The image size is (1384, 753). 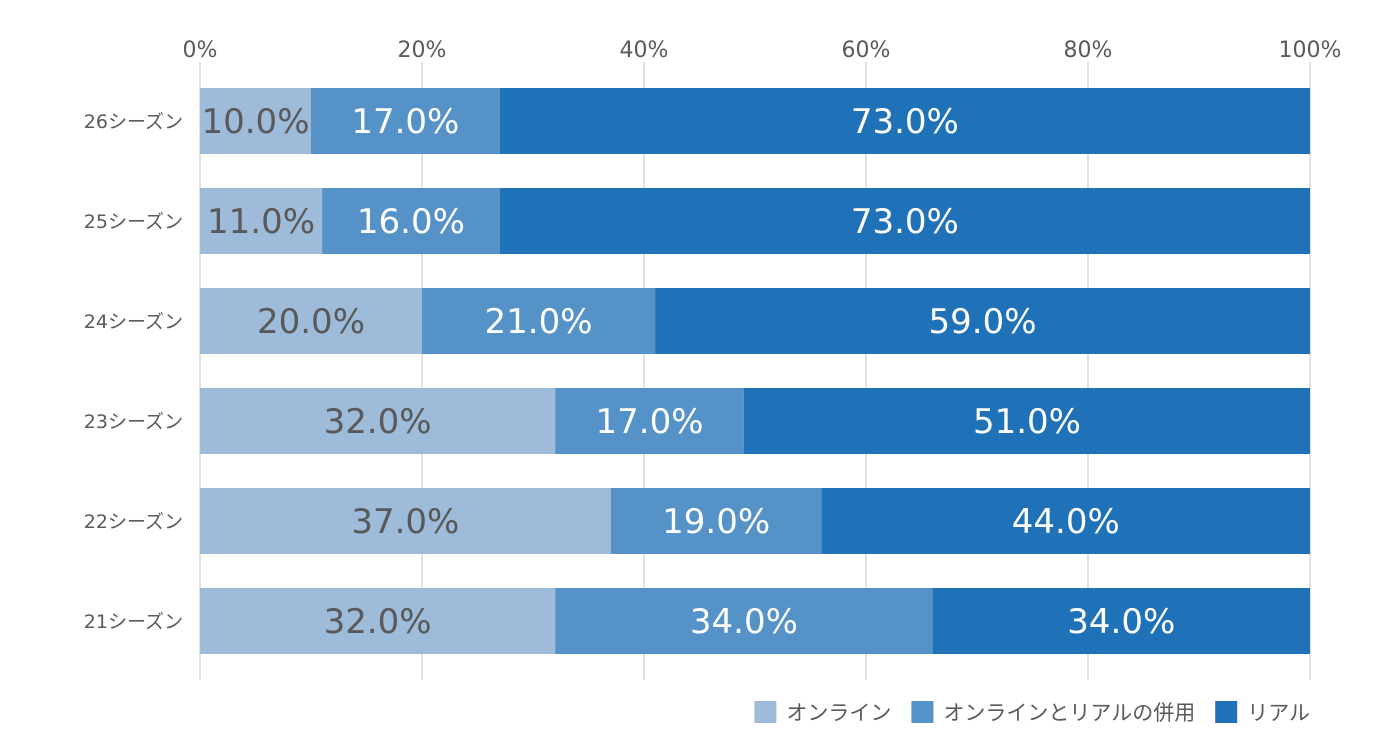 I want to click on x-tick-label: 20%, so click(x=422, y=50).